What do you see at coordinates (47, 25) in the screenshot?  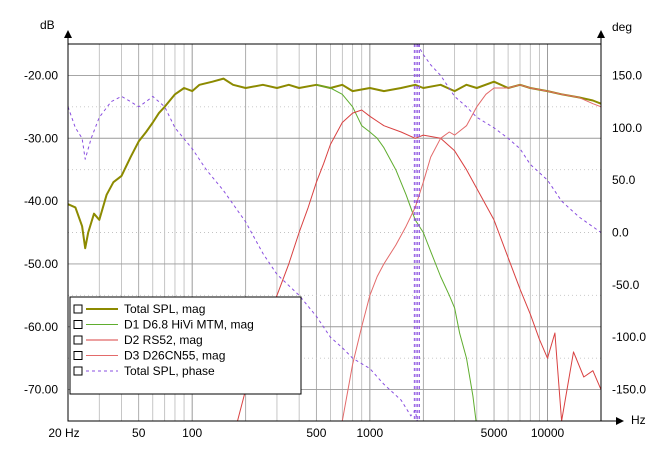 I see `y-left-axis-label: dB` at bounding box center [47, 25].